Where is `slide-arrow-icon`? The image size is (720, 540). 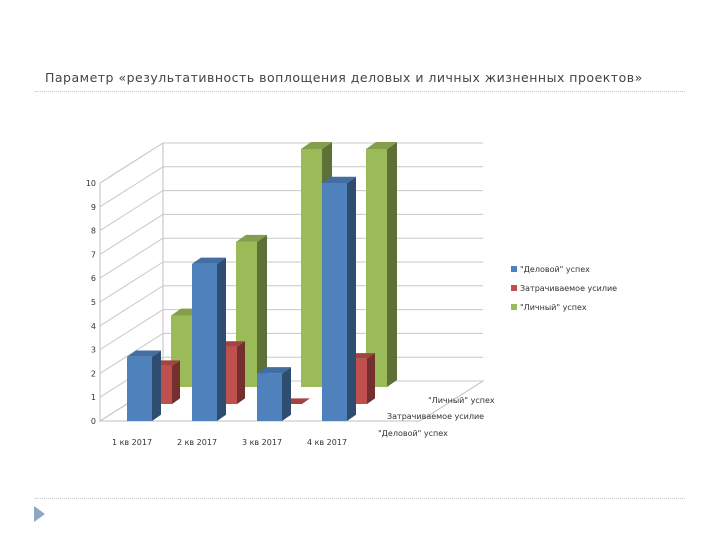 slide-arrow-icon is located at coordinates (39, 514).